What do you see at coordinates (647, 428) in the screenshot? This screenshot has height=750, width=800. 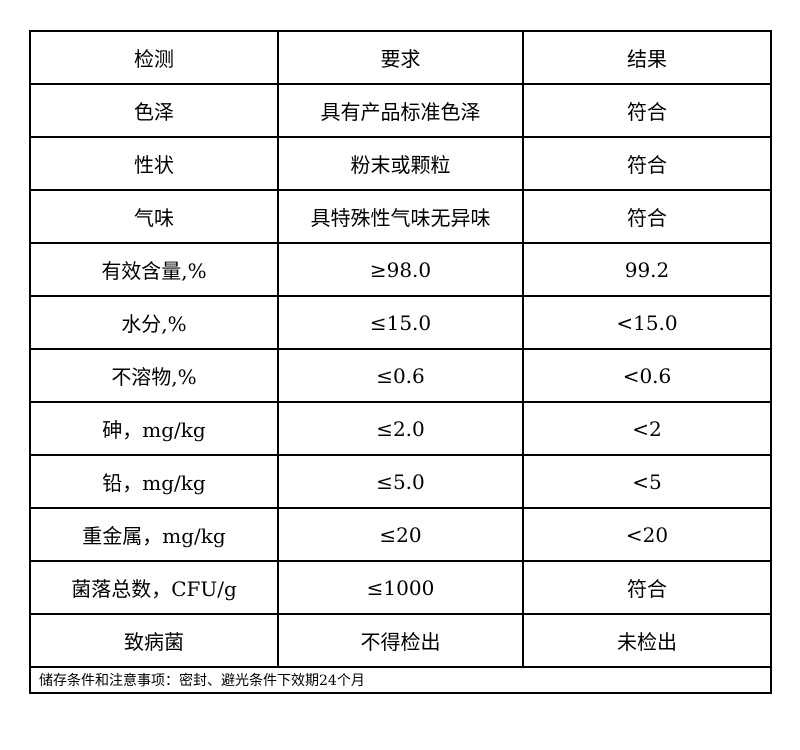 I see `result-cell: <2` at bounding box center [647, 428].